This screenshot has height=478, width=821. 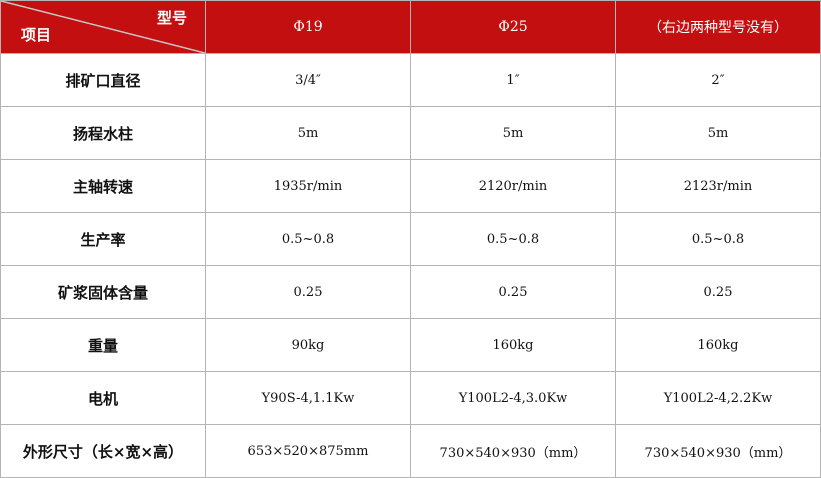 I want to click on row-label: 外形尺寸（长×宽×高）, so click(x=103, y=451).